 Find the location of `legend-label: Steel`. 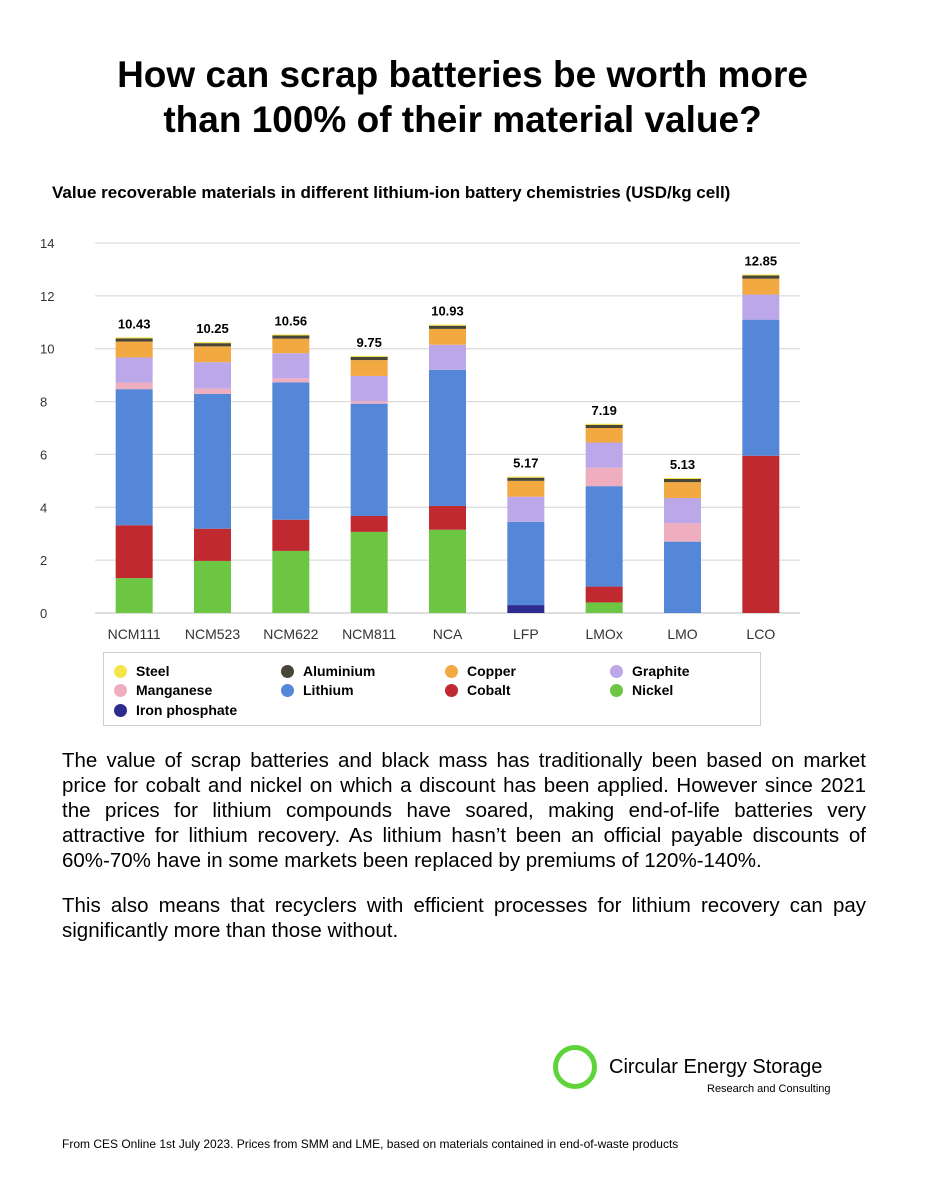

legend-label: Steel is located at coordinates (153, 671).